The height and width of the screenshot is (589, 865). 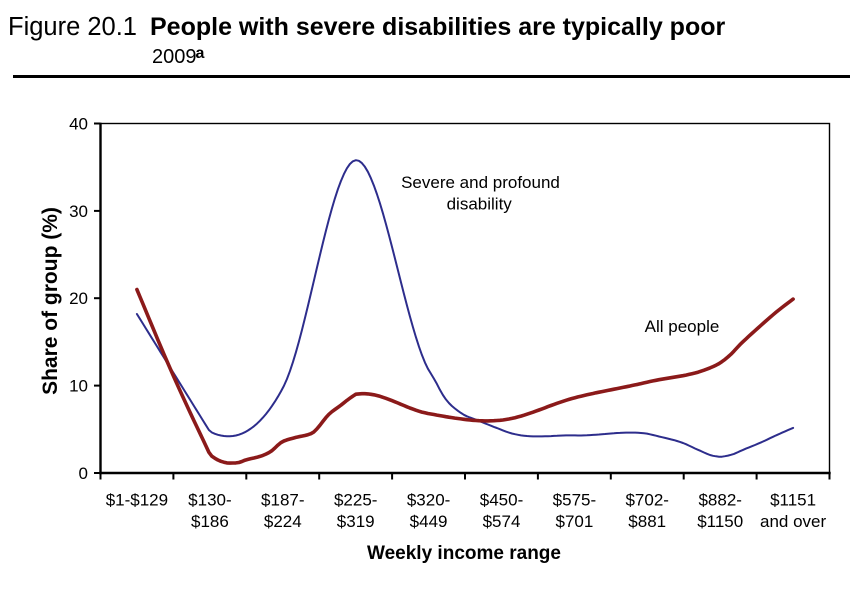 What do you see at coordinates (356, 521) in the screenshot?
I see `svg-text: $319` at bounding box center [356, 521].